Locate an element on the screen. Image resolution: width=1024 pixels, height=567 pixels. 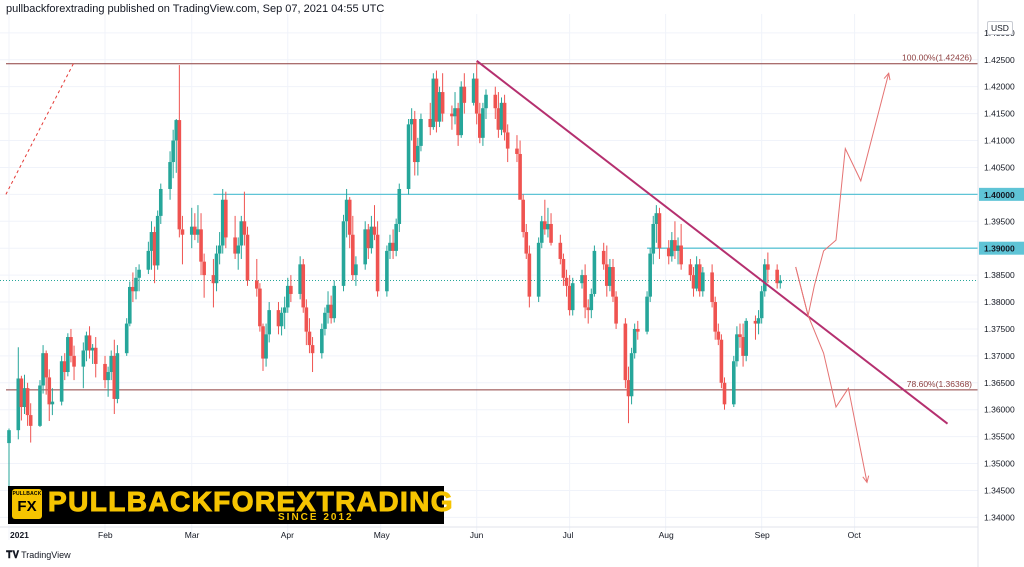
projection-dashed-path is located at coordinates (40, 128).